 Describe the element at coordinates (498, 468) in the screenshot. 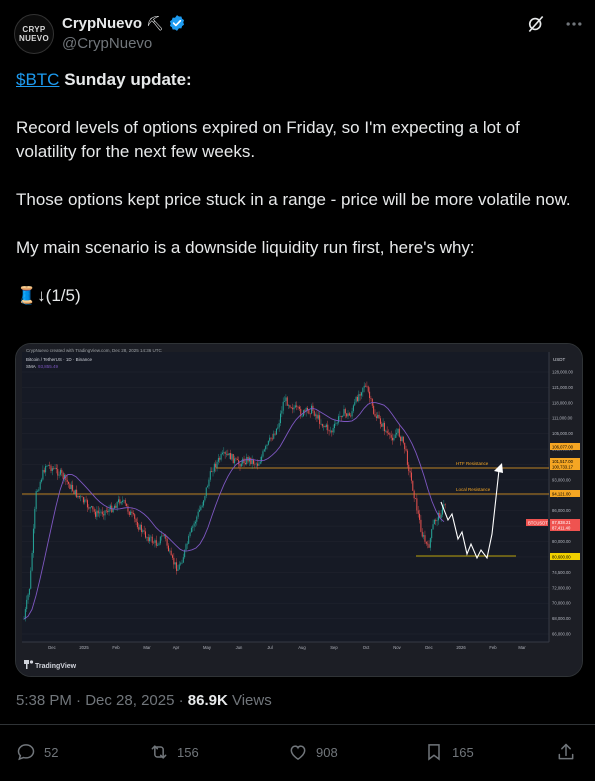

I see `projection-arrow-head` at that location.